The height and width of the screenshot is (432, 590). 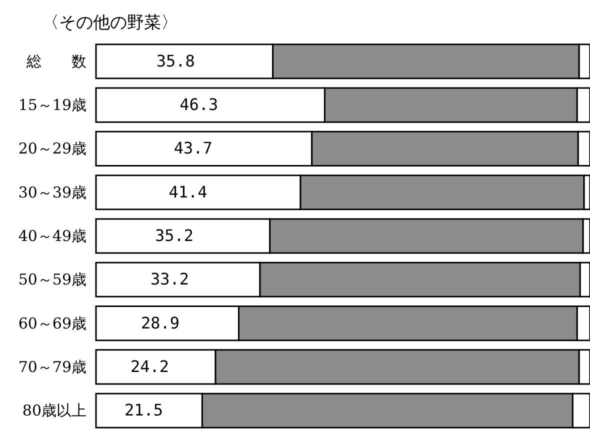 I want to click on data-label: 24.2, so click(x=150, y=366).